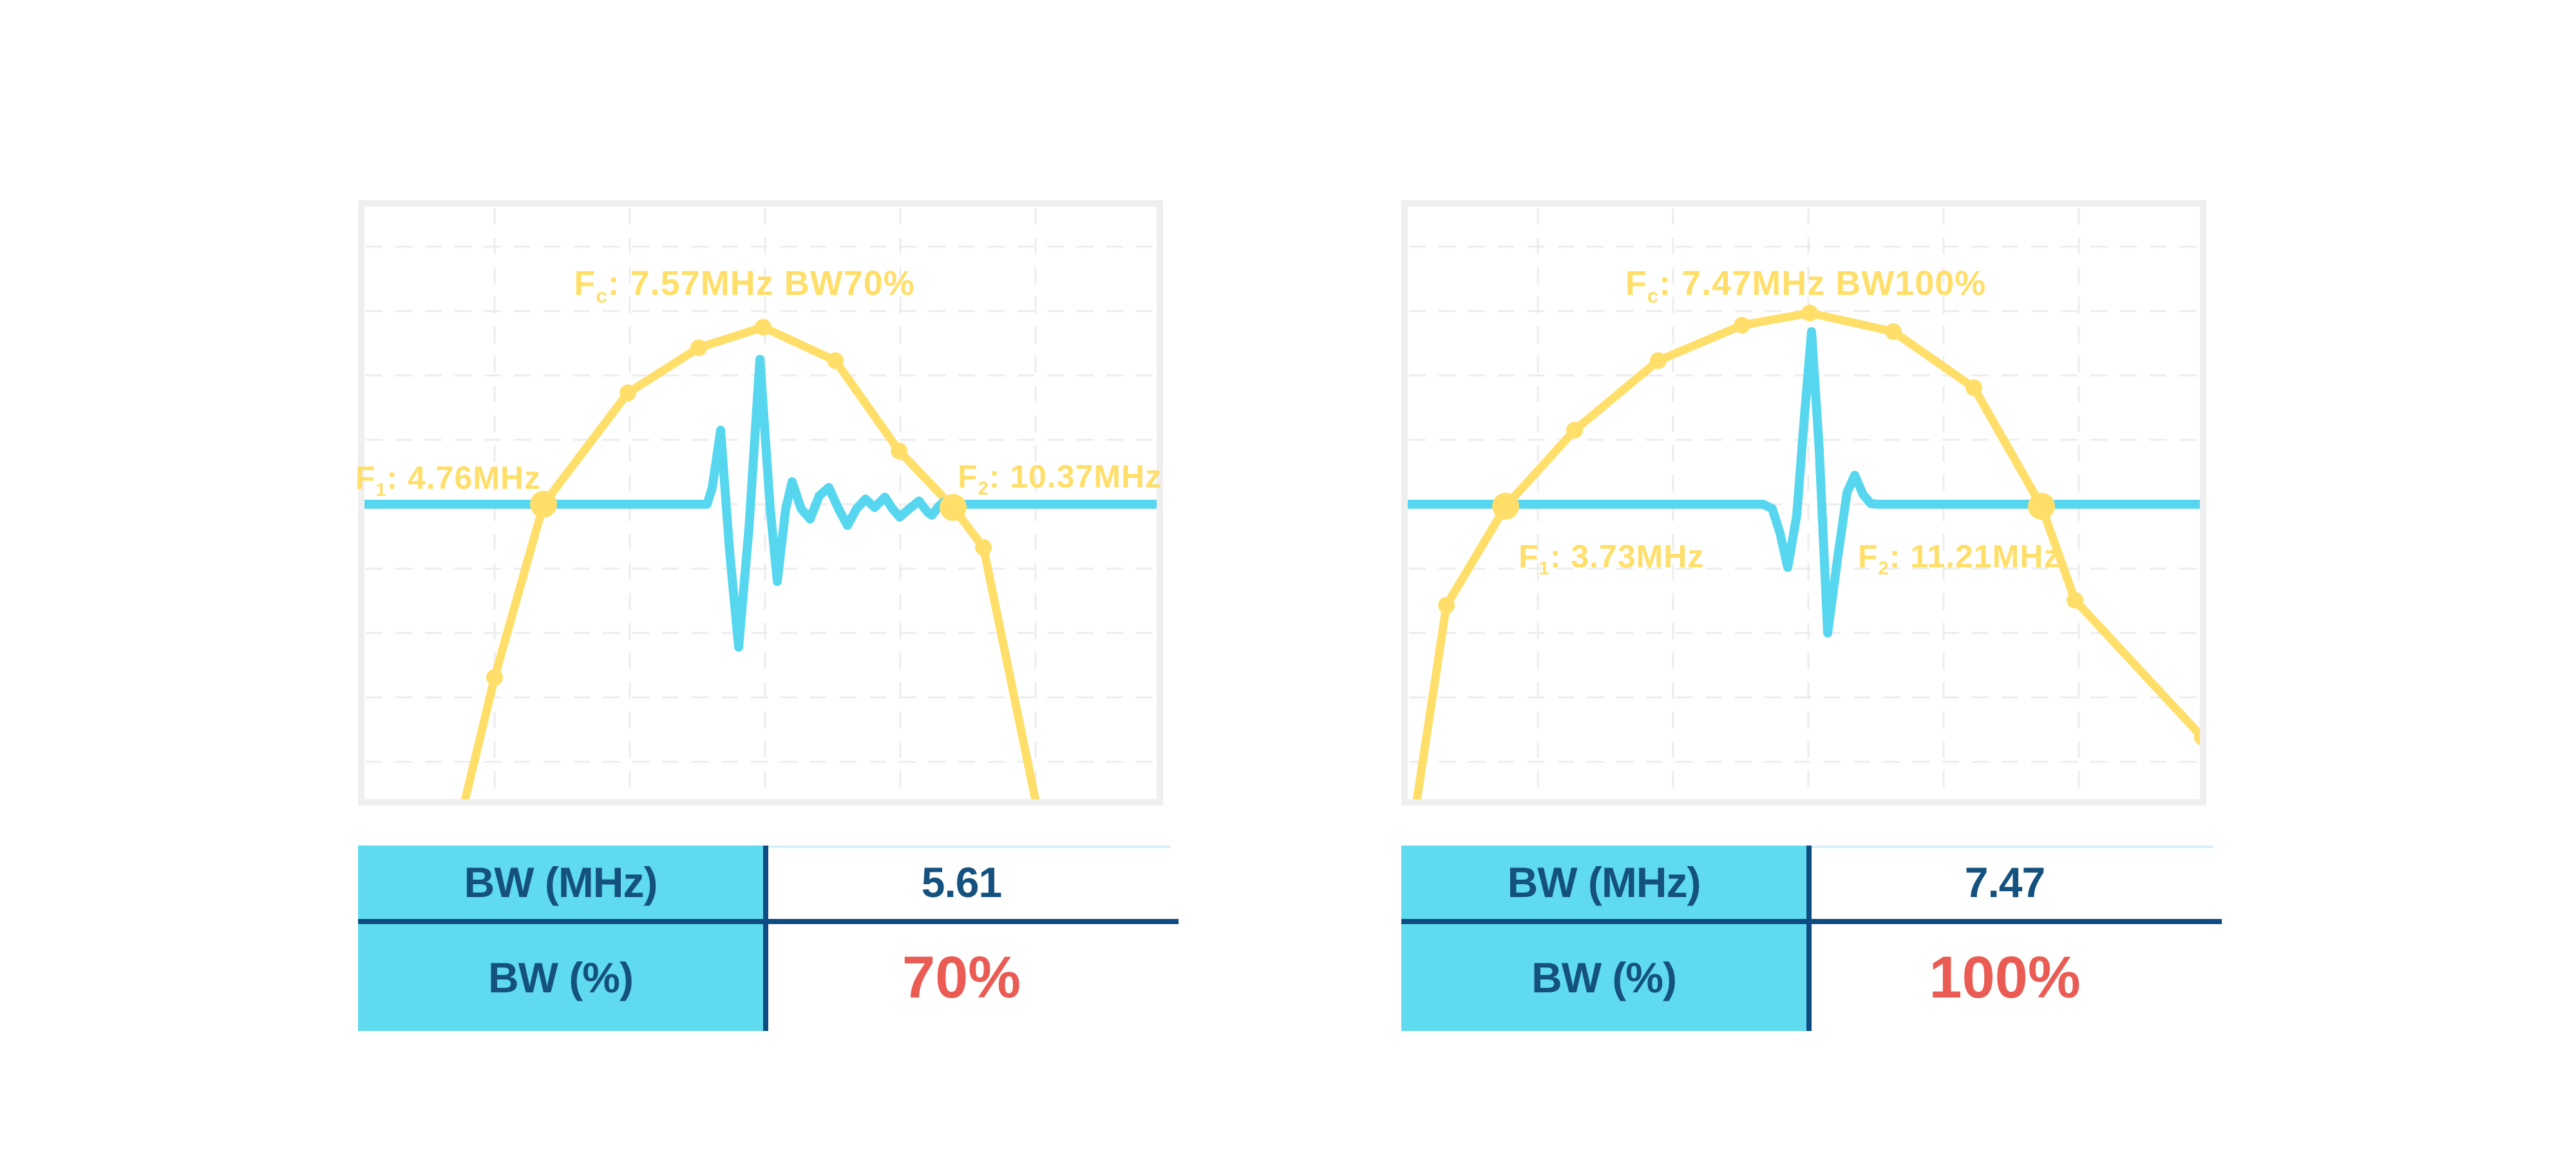 The height and width of the screenshot is (1154, 2576). What do you see at coordinates (962, 977) in the screenshot?
I see `bw-percent-value: 70%` at bounding box center [962, 977].